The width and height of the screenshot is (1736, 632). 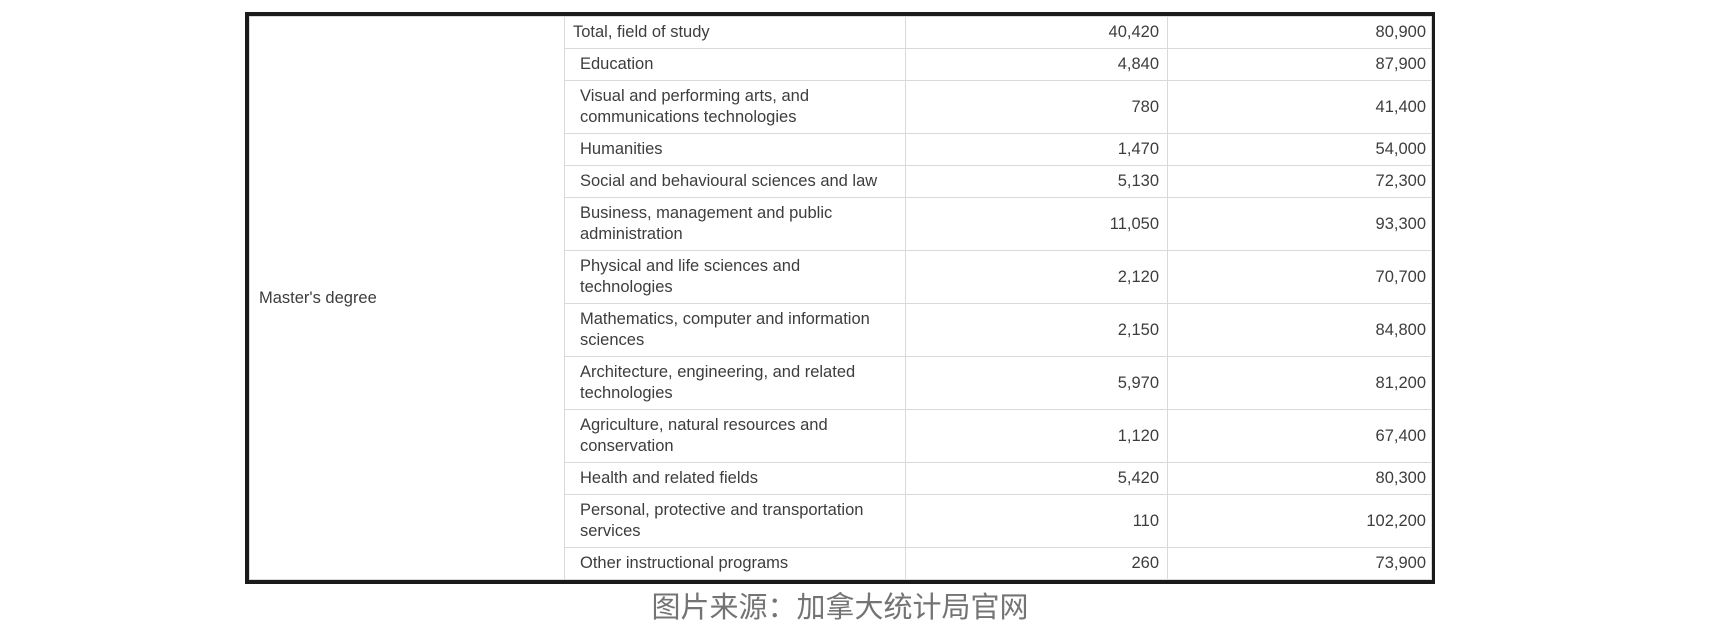 I want to click on count-cell: 40,420, so click(x=1036, y=32).